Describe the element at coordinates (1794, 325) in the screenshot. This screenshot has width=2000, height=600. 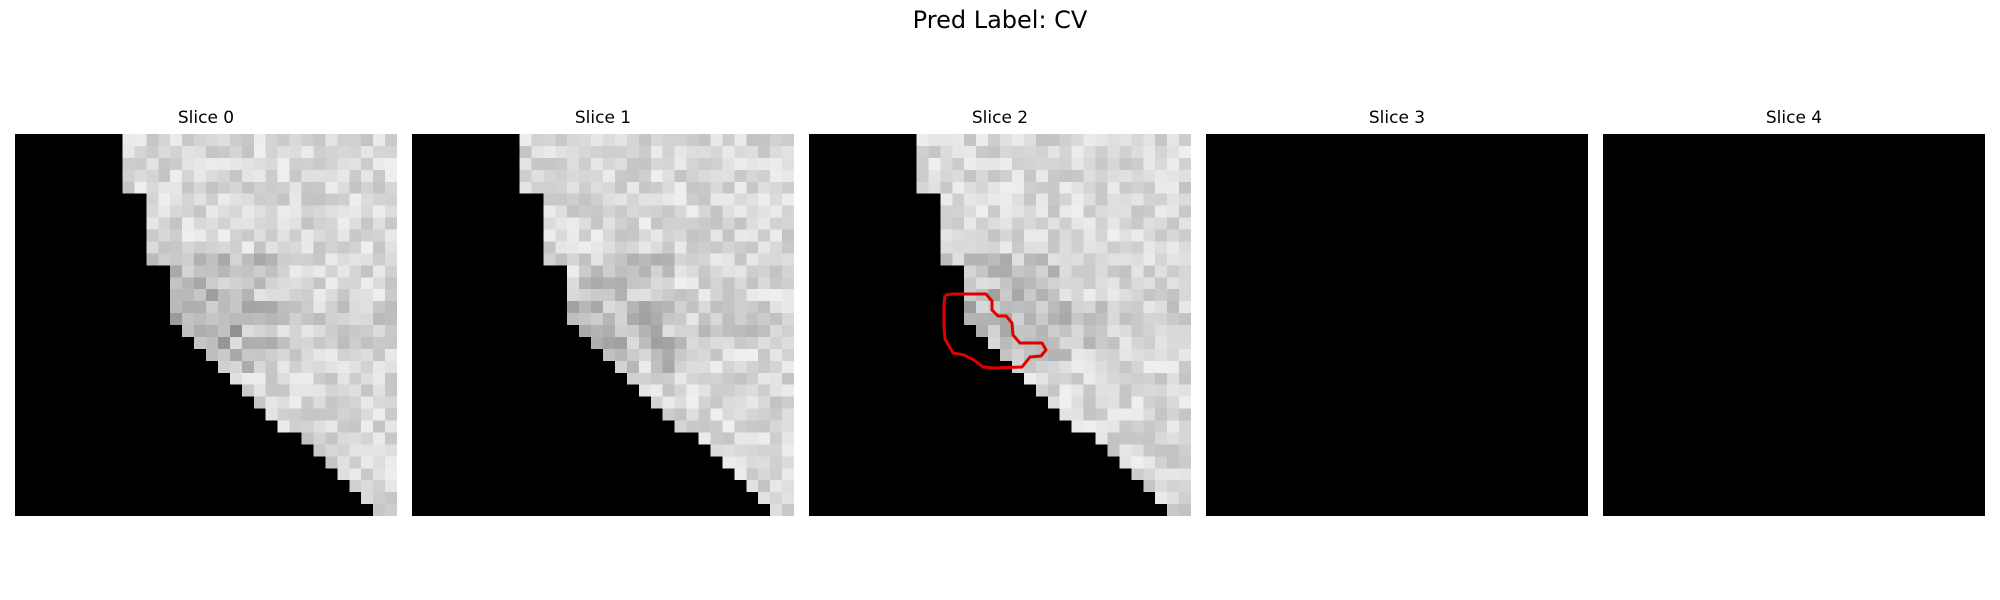
I see `slice-4-image` at that location.